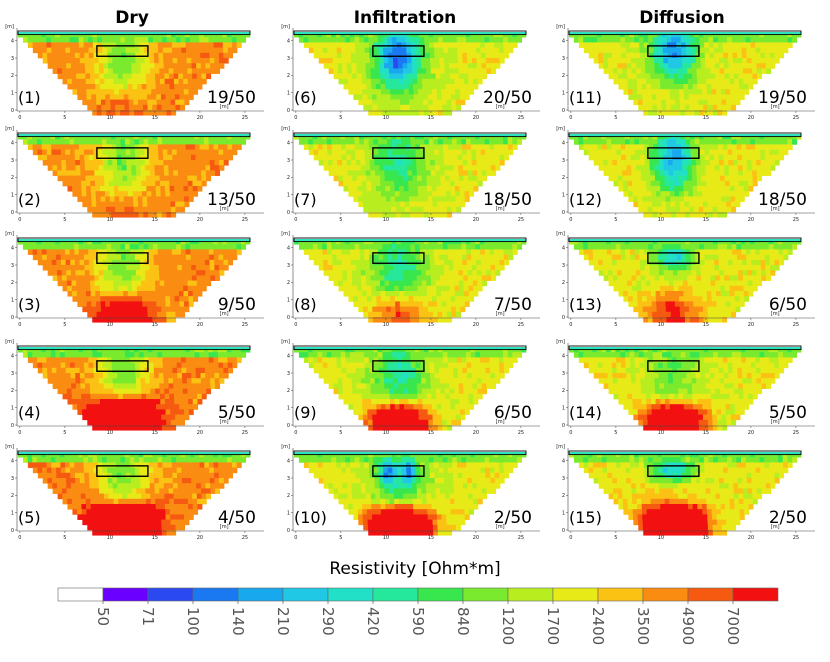 The image size is (830, 662). I want to click on panel-label: (8), so click(305, 304).